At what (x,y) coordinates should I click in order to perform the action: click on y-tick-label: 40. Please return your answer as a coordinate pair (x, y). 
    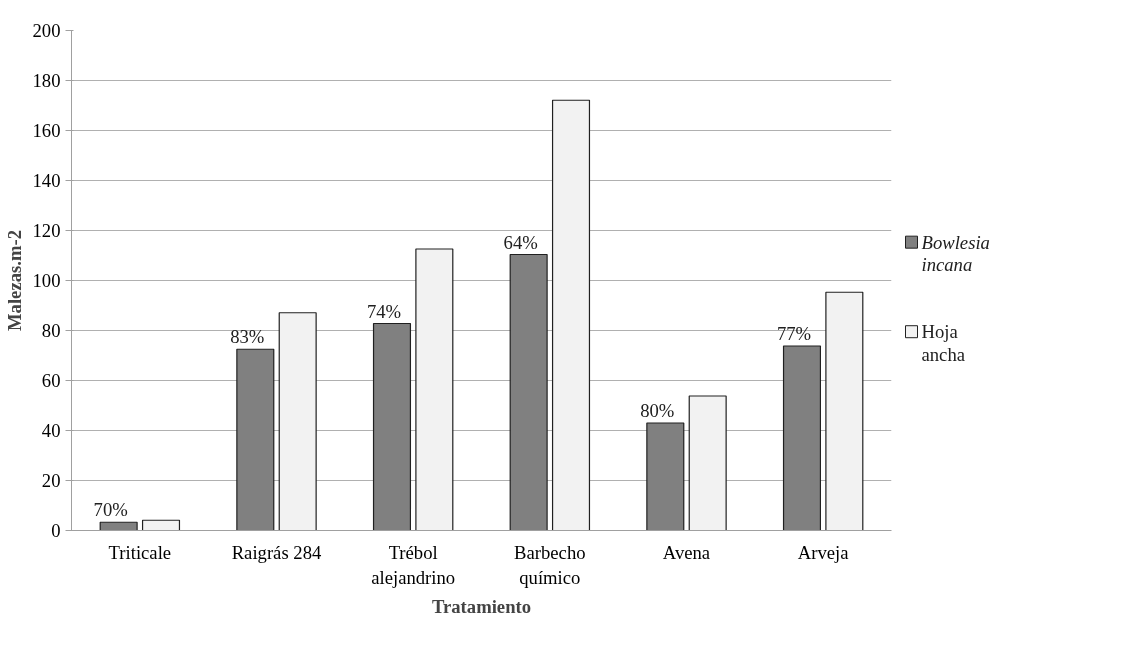
    Looking at the image, I should click on (51, 430).